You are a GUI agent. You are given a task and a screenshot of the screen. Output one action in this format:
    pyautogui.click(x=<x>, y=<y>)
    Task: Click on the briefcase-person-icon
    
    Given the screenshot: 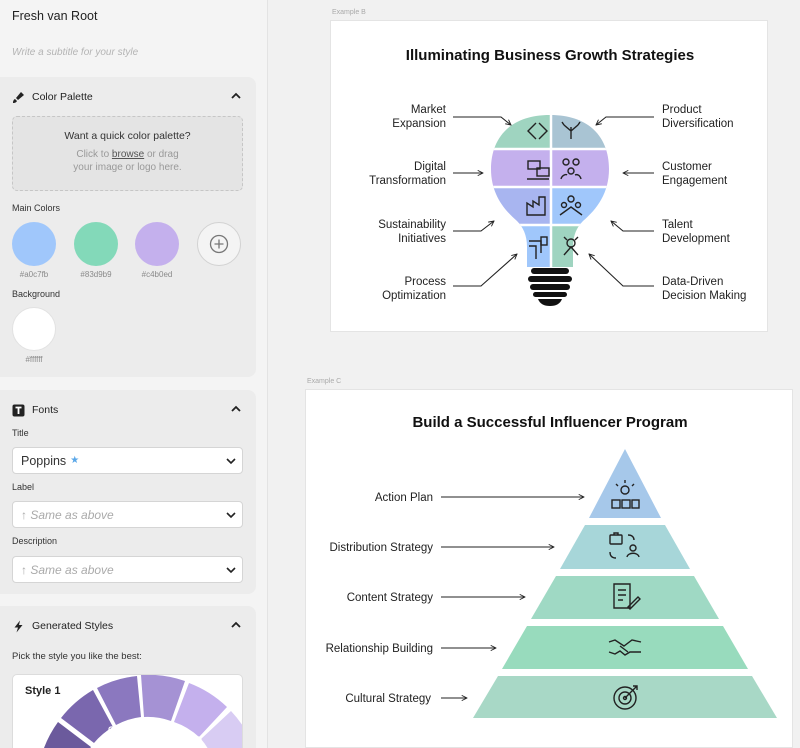 What is the action you would take?
    pyautogui.click(x=624, y=545)
    